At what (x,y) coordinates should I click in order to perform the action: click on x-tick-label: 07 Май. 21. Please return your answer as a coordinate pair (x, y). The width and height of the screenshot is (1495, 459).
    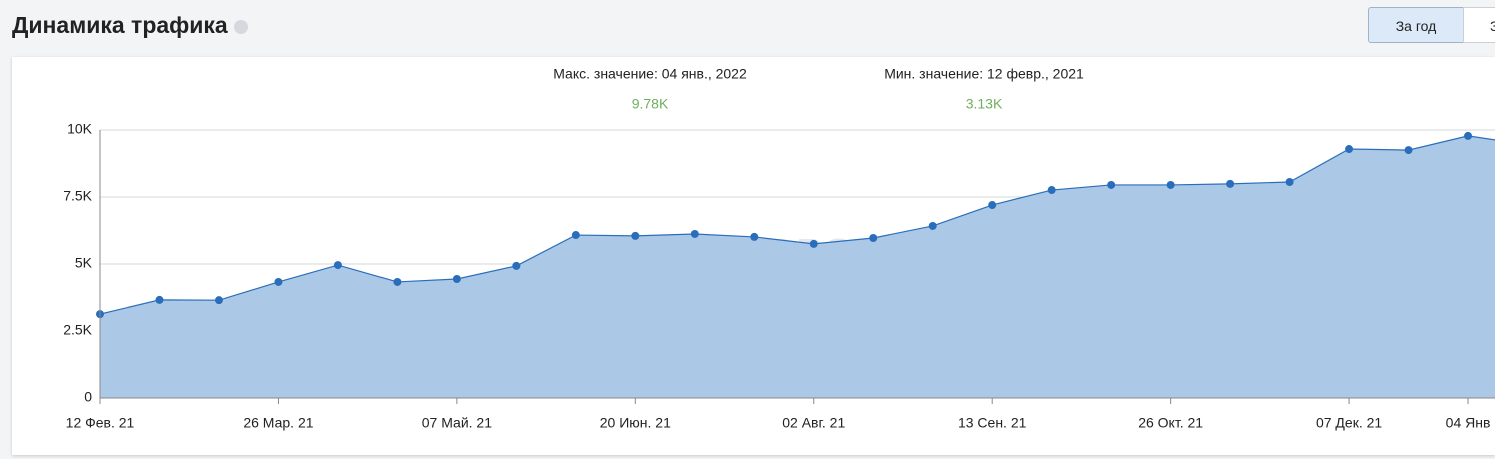
    Looking at the image, I should click on (457, 423).